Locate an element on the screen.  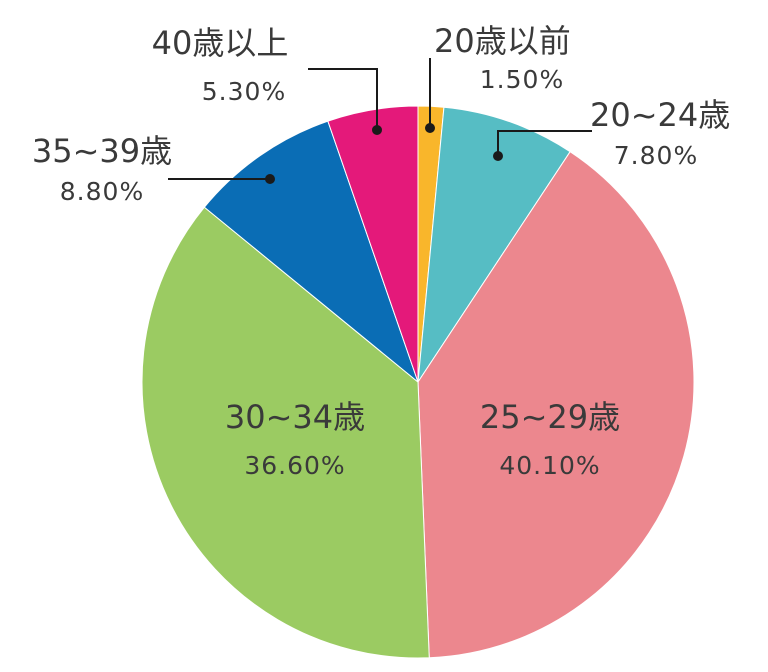
slice-percent-4: 36.60% is located at coordinates (294, 465).